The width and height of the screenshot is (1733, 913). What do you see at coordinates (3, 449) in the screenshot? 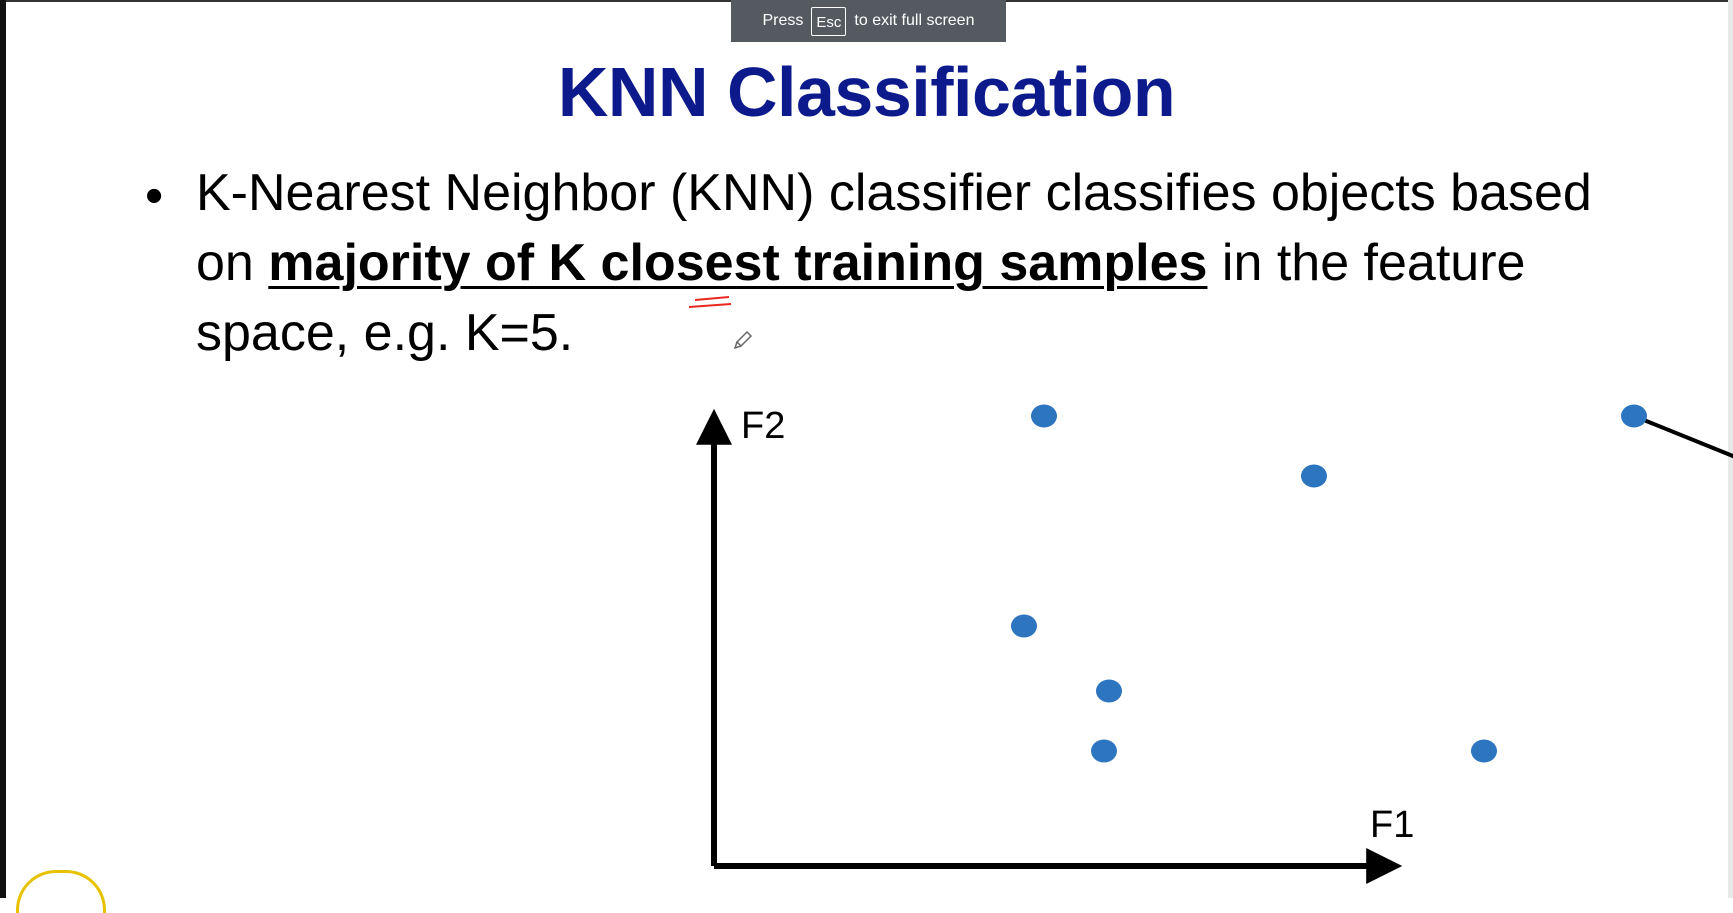
I see `screen-left-edge` at bounding box center [3, 449].